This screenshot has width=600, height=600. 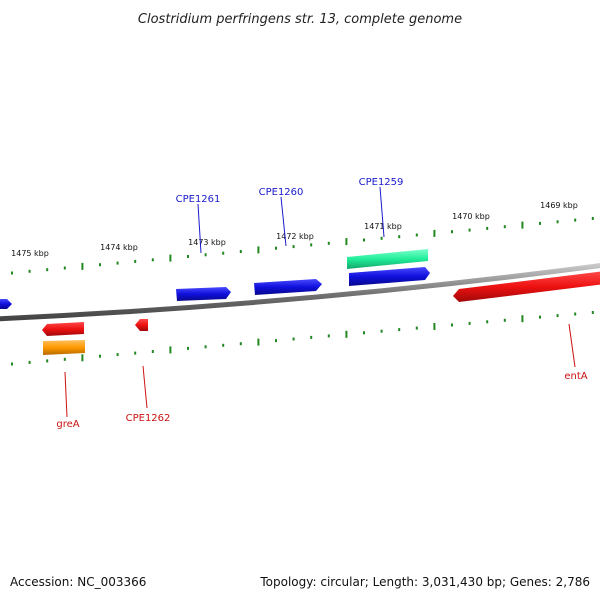 I want to click on kbp-label-1469: 1469 kbp, so click(x=559, y=205).